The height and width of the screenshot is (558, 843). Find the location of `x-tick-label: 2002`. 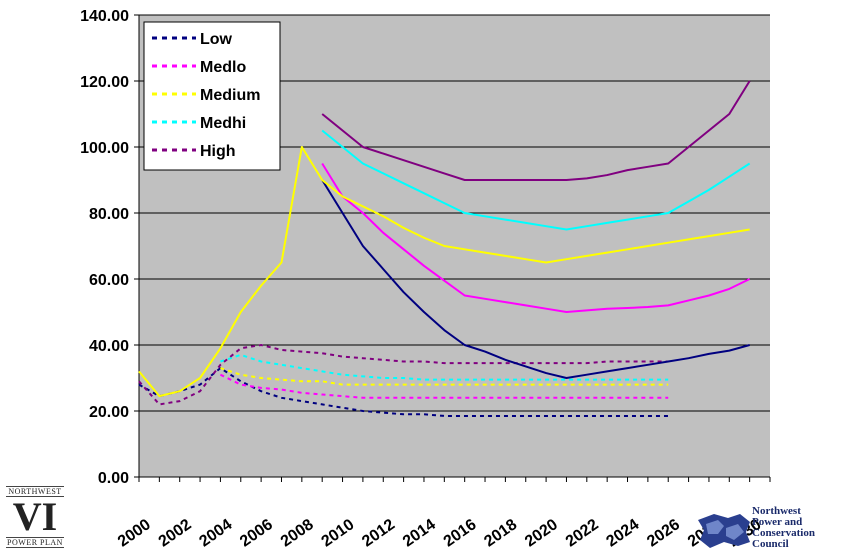

x-tick-label: 2002 is located at coordinates (175, 533).